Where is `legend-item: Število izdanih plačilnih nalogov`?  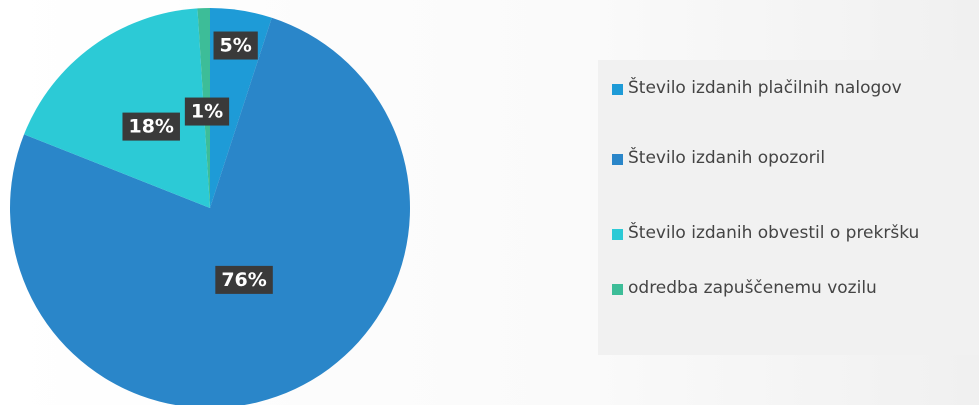 legend-item: Število izdanih plačilnih nalogov is located at coordinates (785, 88).